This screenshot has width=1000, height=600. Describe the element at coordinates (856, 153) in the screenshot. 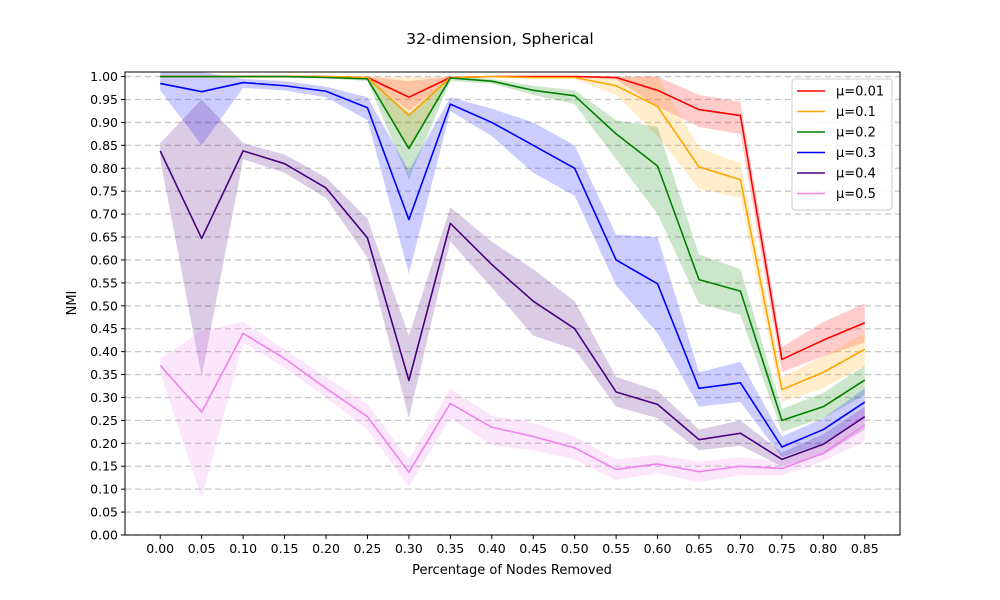

I see `legend-label: μ=0.3` at that location.